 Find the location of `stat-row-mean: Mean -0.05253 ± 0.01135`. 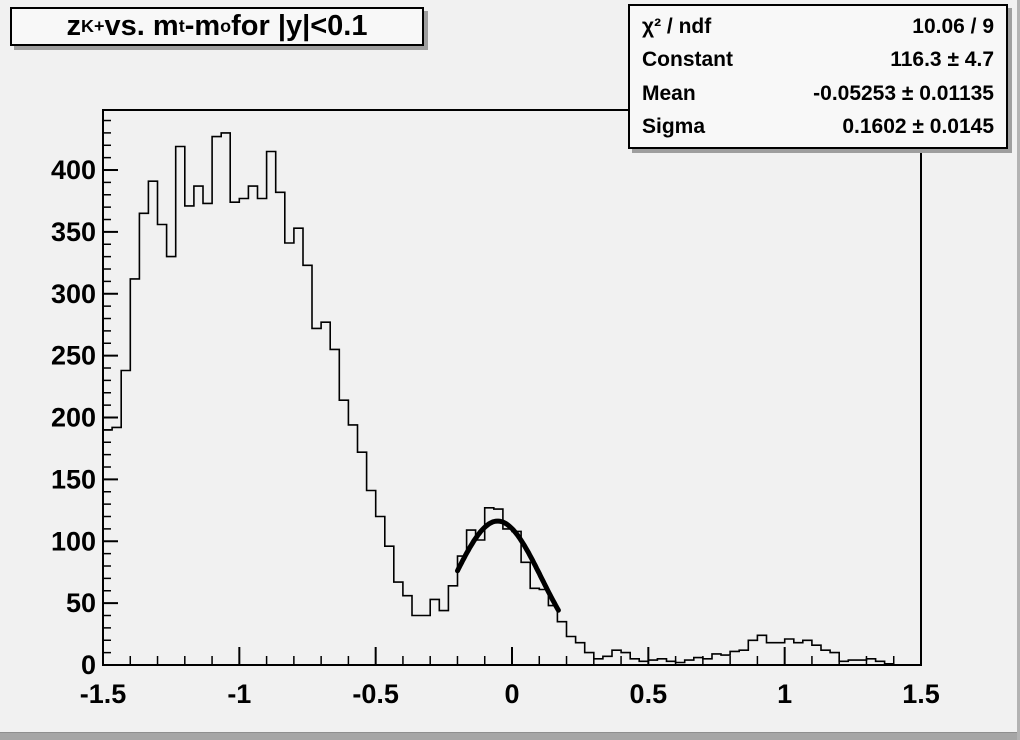

stat-row-mean: Mean -0.05253 ± 0.01135 is located at coordinates (818, 93).